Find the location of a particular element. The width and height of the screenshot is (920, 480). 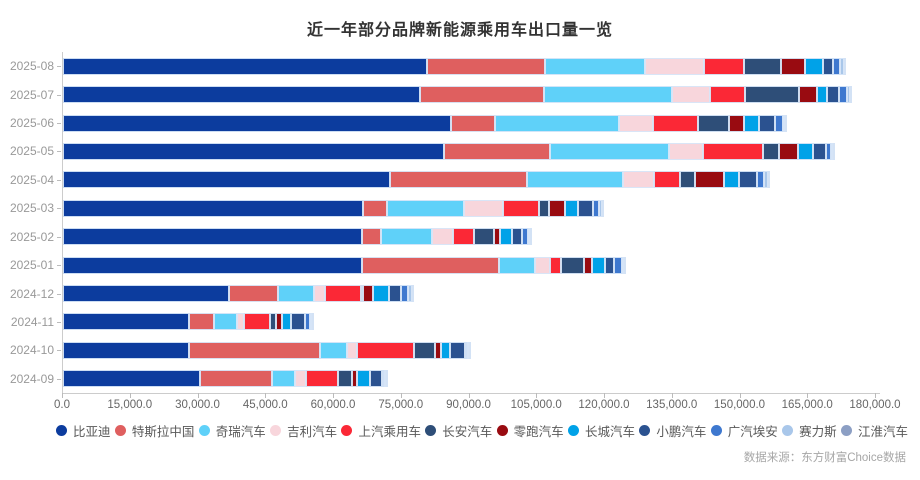

legend-item-chery: 奇瑞汽车 is located at coordinates (232, 430).